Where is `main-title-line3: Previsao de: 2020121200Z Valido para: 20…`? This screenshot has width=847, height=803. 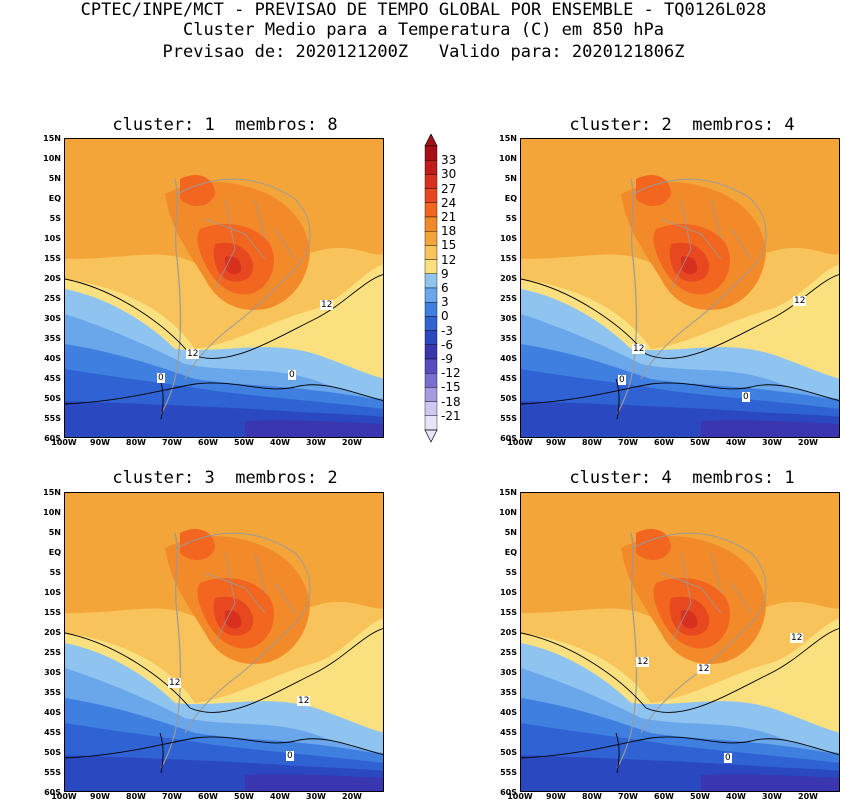 main-title-line3: Previsao de: 2020121200Z Valido para: 20… is located at coordinates (423, 52).